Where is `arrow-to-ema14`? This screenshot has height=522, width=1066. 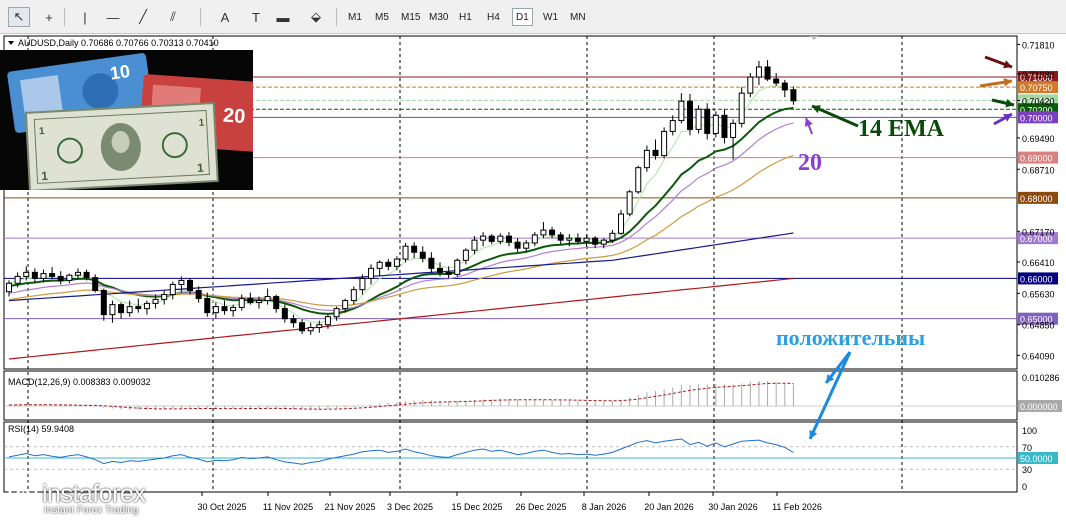
arrow-to-ema14 is located at coordinates (835, 116).